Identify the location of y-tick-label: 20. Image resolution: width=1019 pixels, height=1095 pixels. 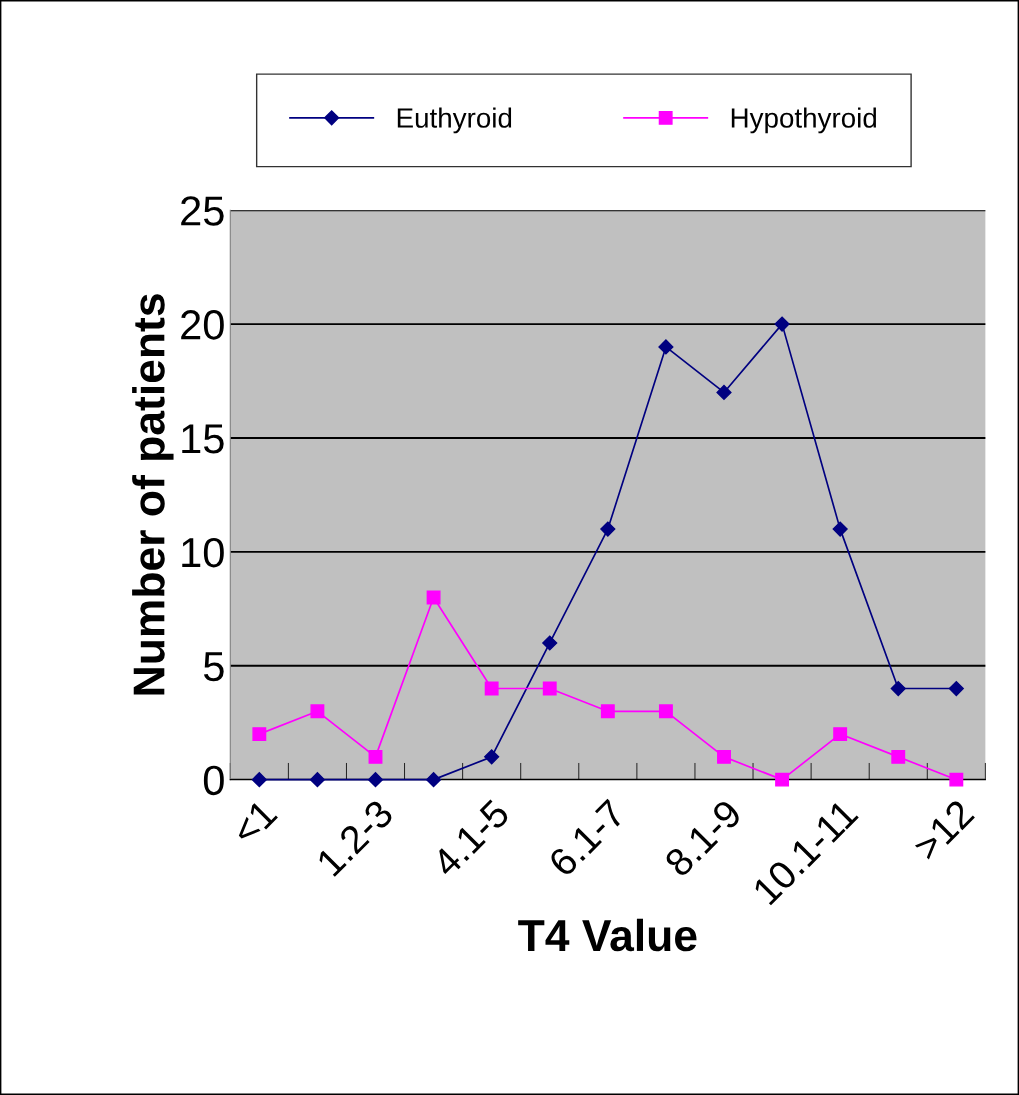
(202, 325).